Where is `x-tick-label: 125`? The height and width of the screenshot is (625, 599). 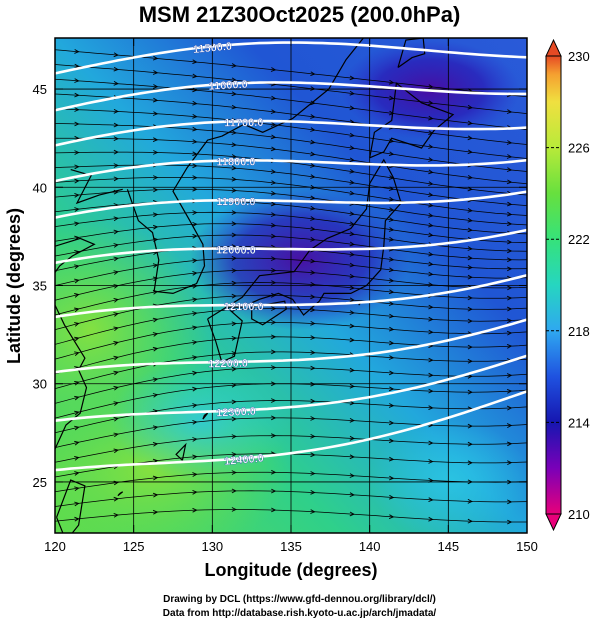 x-tick-label: 125 is located at coordinates (134, 546).